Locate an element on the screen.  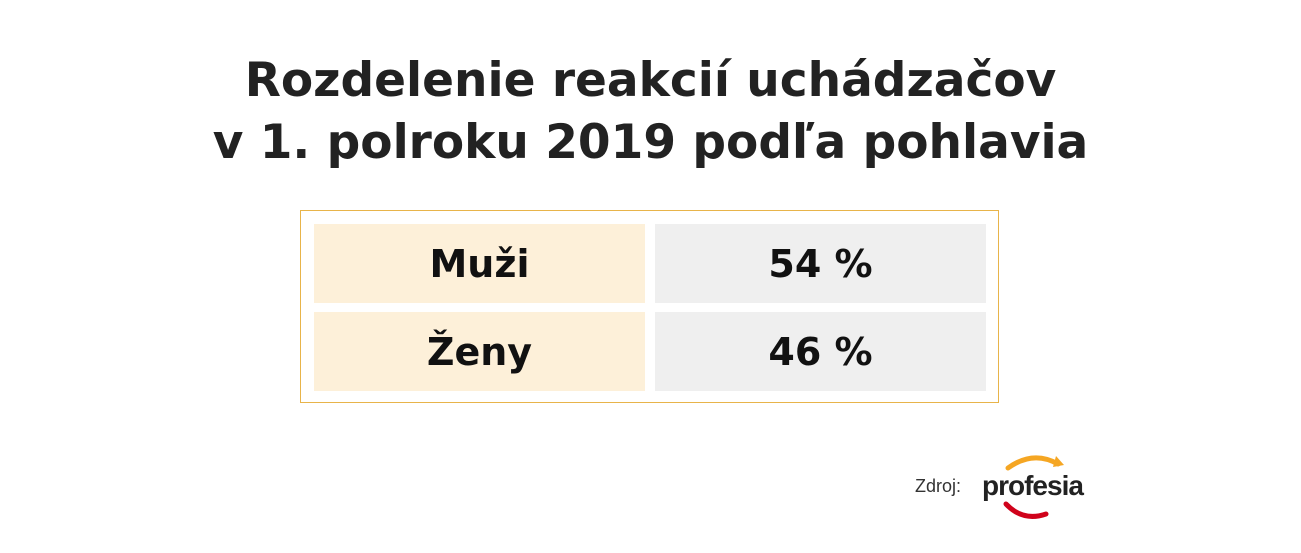
profesia-logo: profesia is located at coordinates (1033, 488).